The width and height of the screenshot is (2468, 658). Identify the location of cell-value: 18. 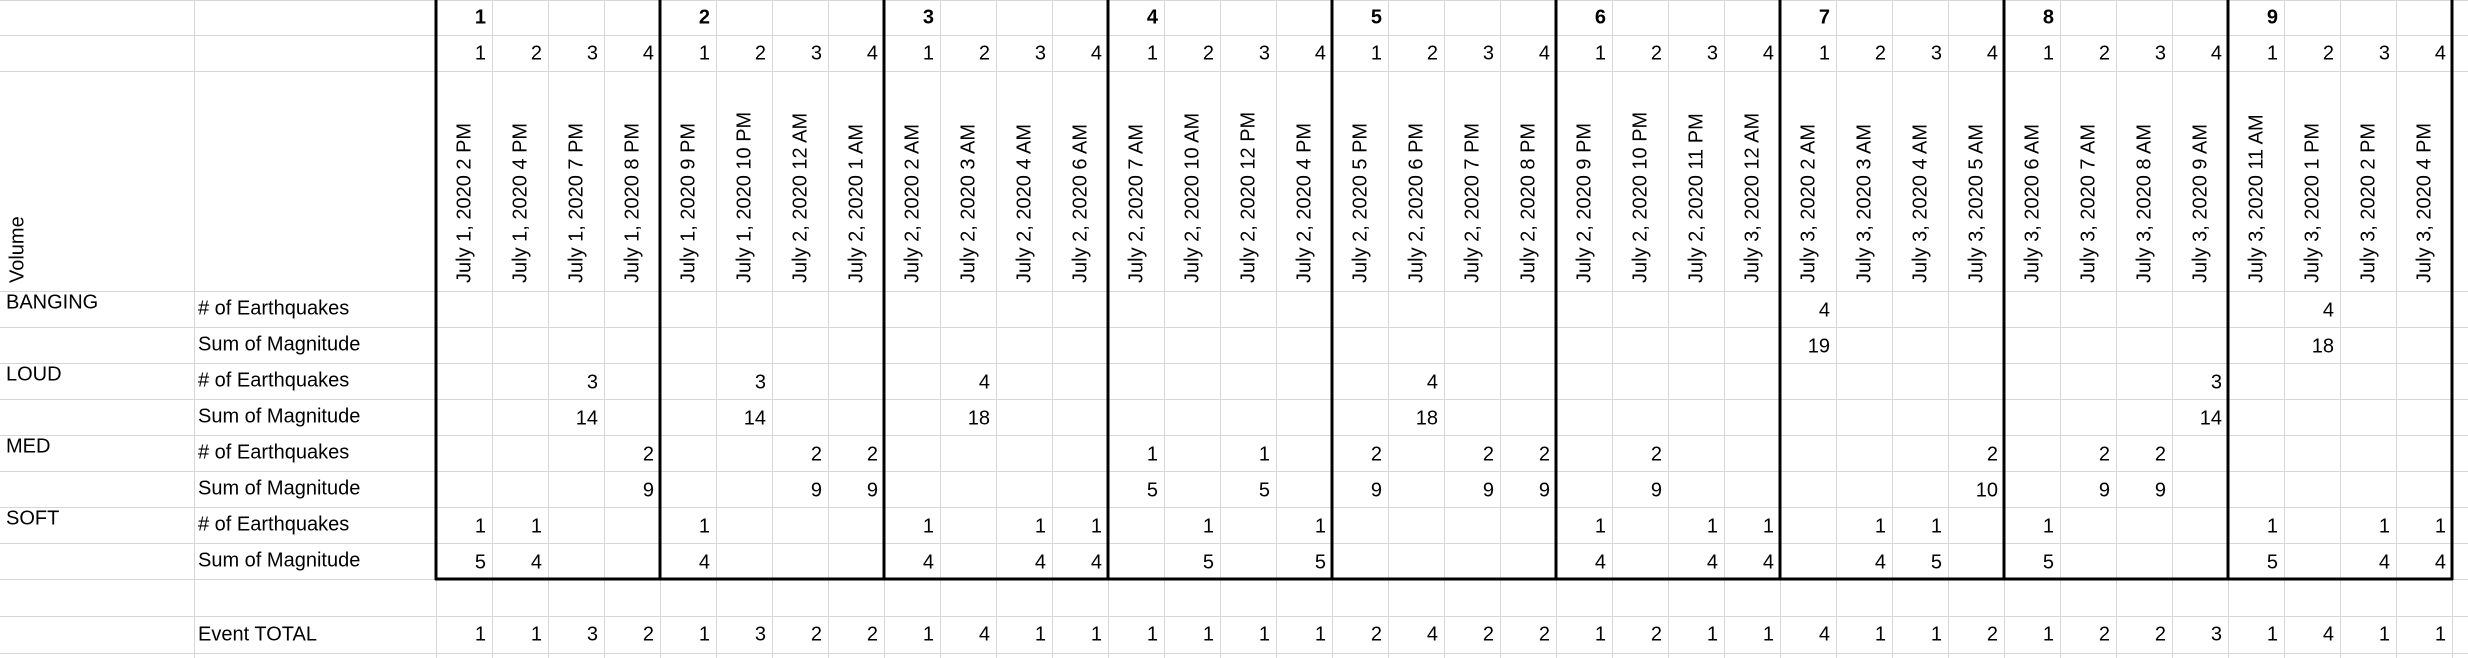
(1427, 418).